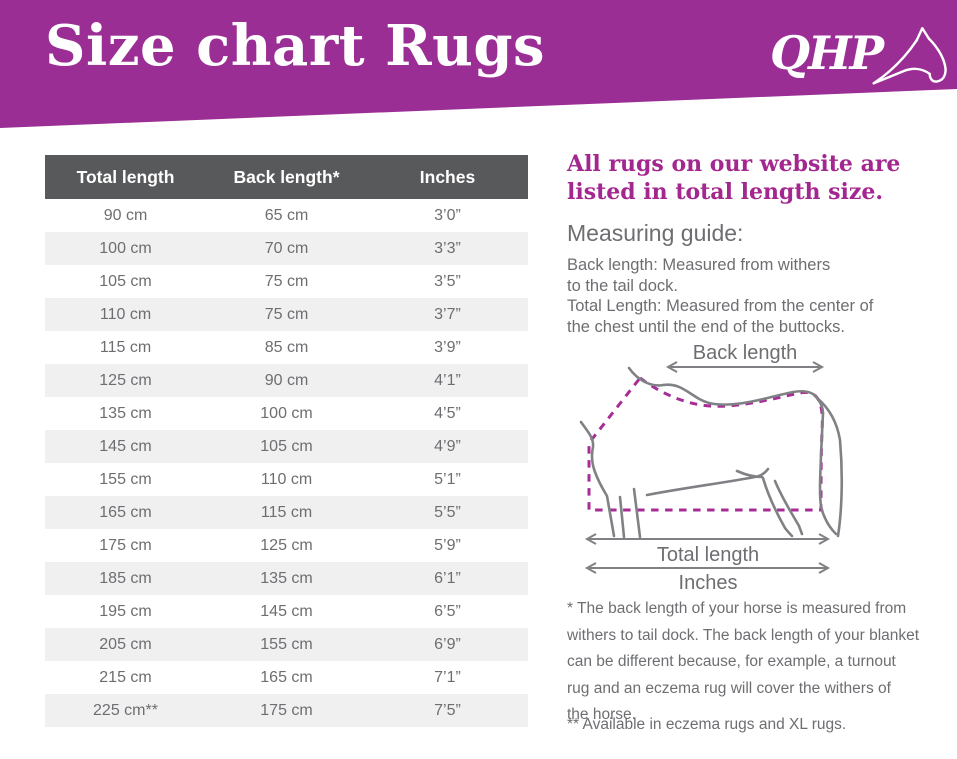 The width and height of the screenshot is (957, 759). I want to click on table-row: 105 cm 75 cm 3’5”, so click(286, 281).